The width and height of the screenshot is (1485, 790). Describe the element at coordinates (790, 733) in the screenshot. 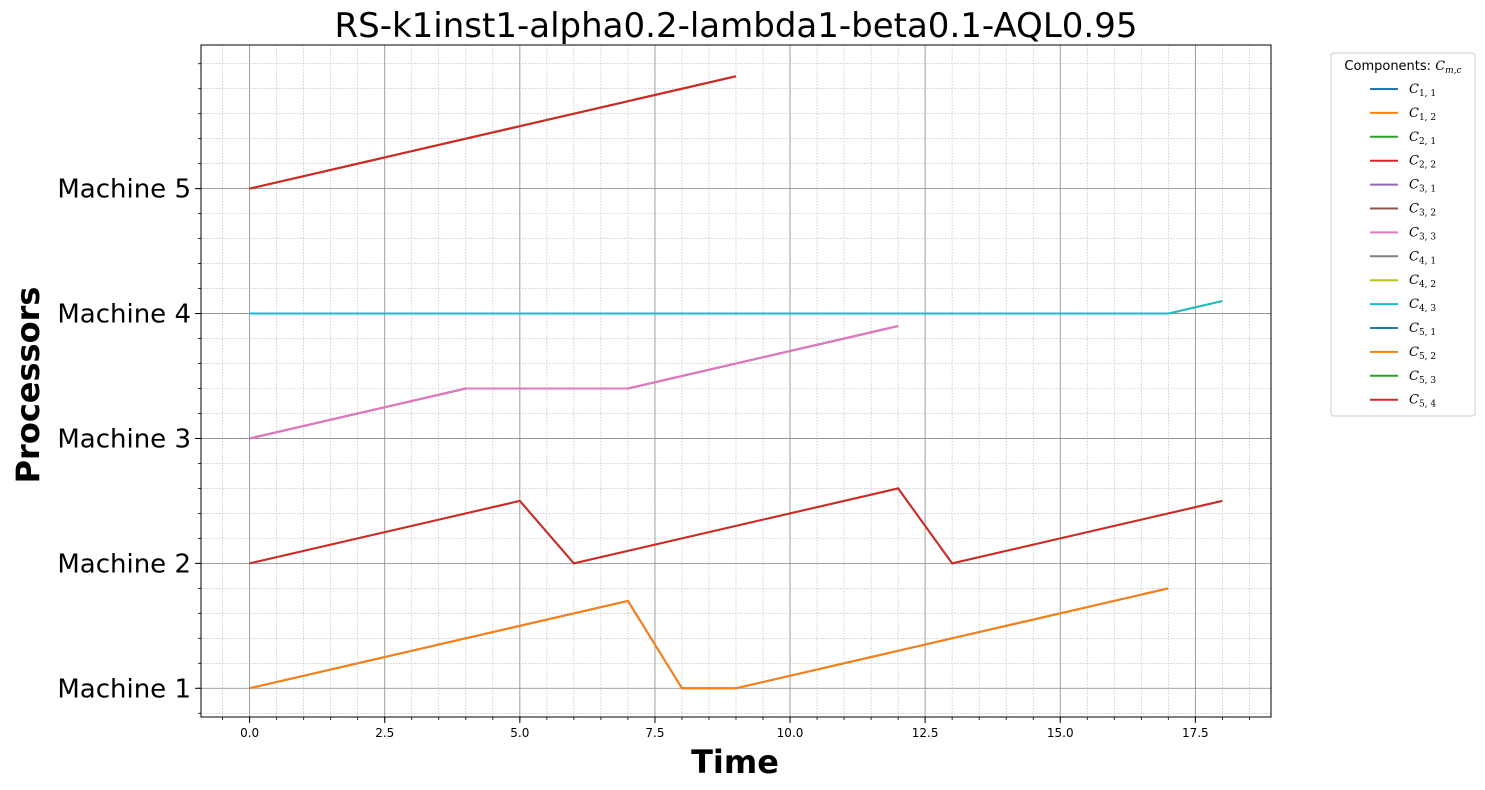

I see `x-tick-label: 10.0` at that location.